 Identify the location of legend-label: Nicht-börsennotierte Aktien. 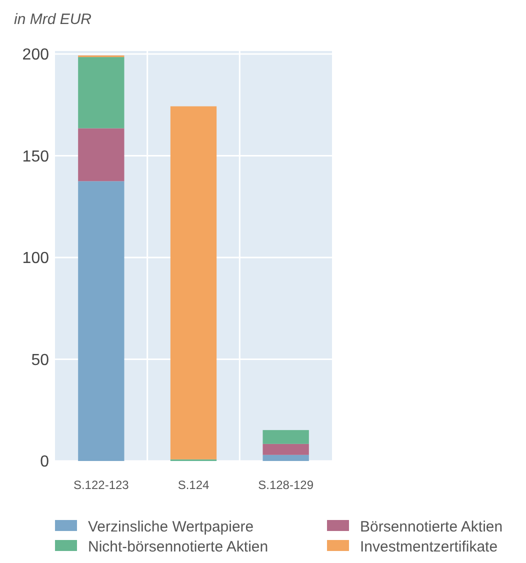
(178, 547).